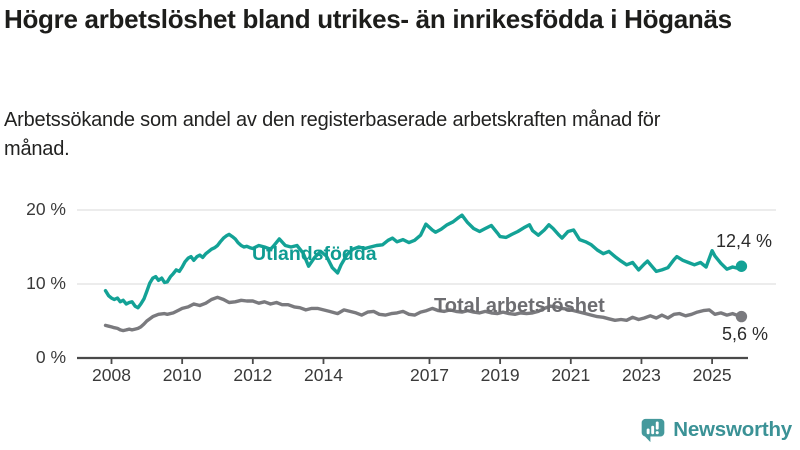 This screenshot has width=800, height=450. Describe the element at coordinates (323, 375) in the screenshot. I see `x-tick-label: 2014` at that location.